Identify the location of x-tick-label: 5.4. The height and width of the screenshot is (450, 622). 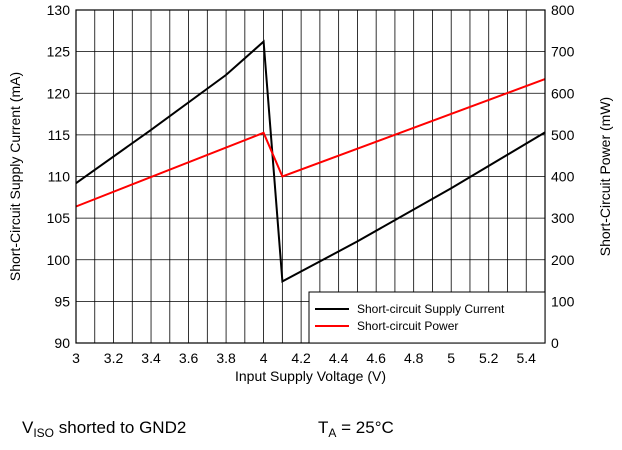
(527, 358).